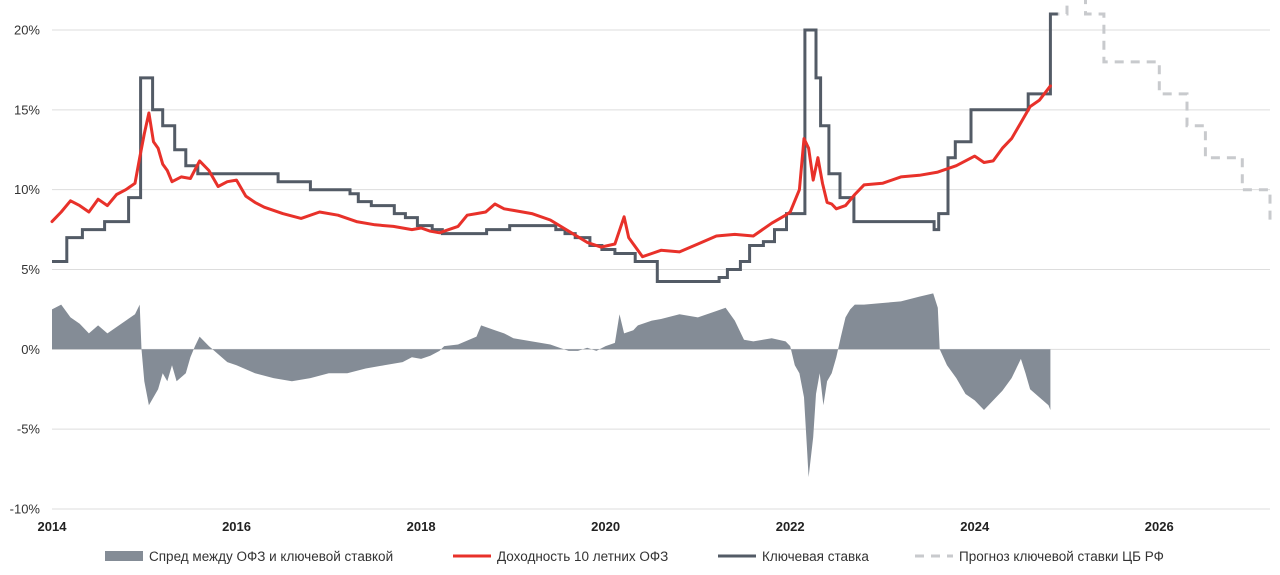  I want to click on y-tick-label: -10%, so click(25, 509).